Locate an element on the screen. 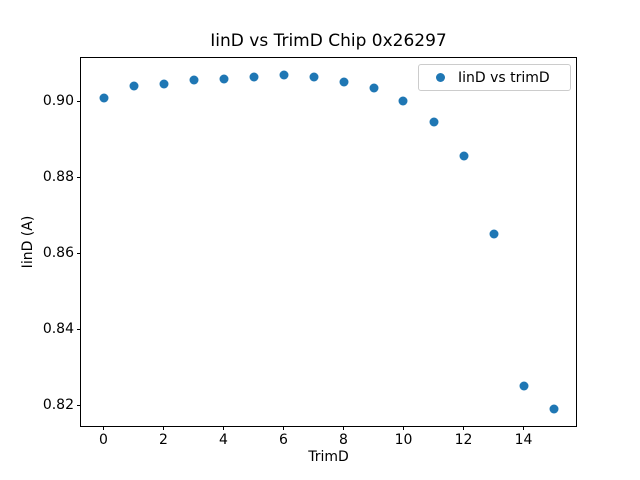 The width and height of the screenshot is (640, 480). y-tick-label: 0.84 is located at coordinates (58, 329).